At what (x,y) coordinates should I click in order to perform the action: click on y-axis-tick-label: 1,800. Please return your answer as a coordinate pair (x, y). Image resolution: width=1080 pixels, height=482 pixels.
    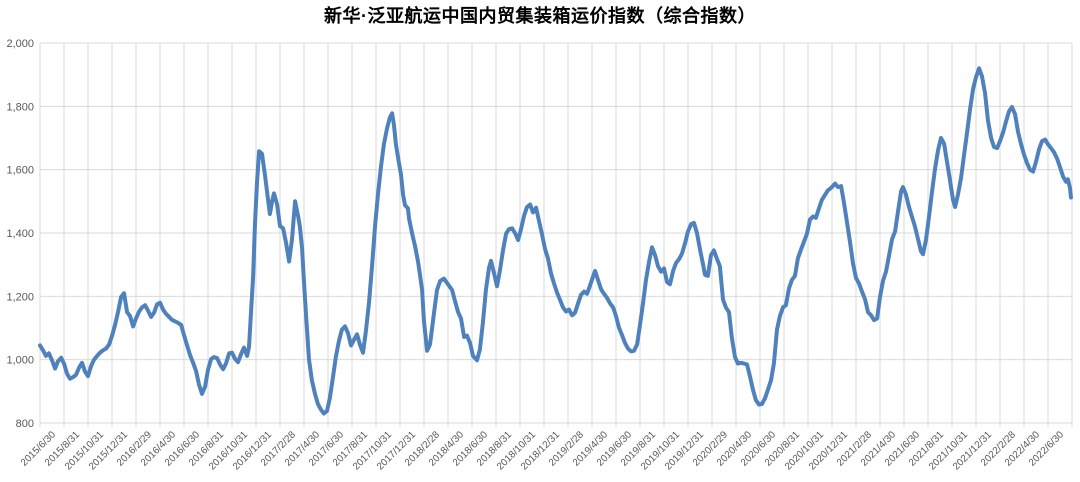
    Looking at the image, I should click on (20, 107).